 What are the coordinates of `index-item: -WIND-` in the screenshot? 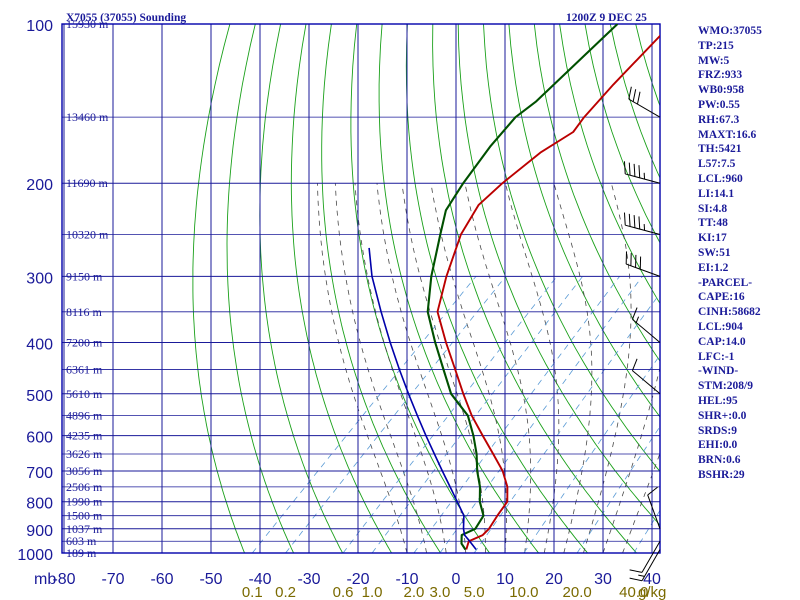 It's located at (718, 371).